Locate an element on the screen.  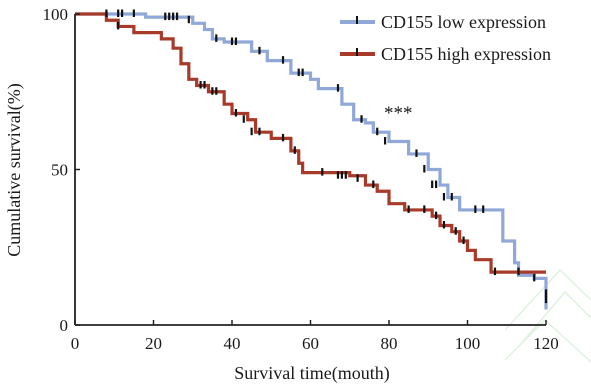
x-tick-label: 20 is located at coordinates (153, 343).